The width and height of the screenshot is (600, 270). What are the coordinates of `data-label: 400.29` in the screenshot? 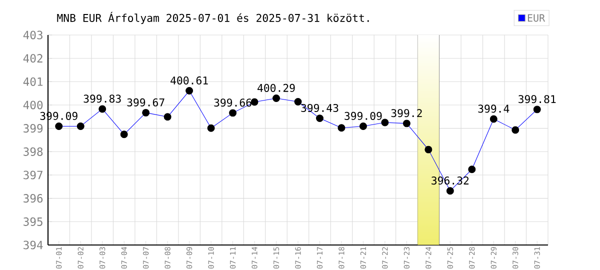 It's located at (276, 88).